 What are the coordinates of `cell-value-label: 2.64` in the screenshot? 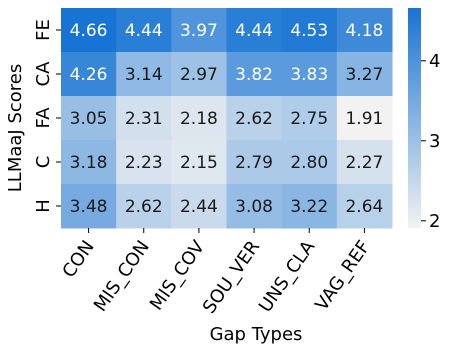 It's located at (364, 207).